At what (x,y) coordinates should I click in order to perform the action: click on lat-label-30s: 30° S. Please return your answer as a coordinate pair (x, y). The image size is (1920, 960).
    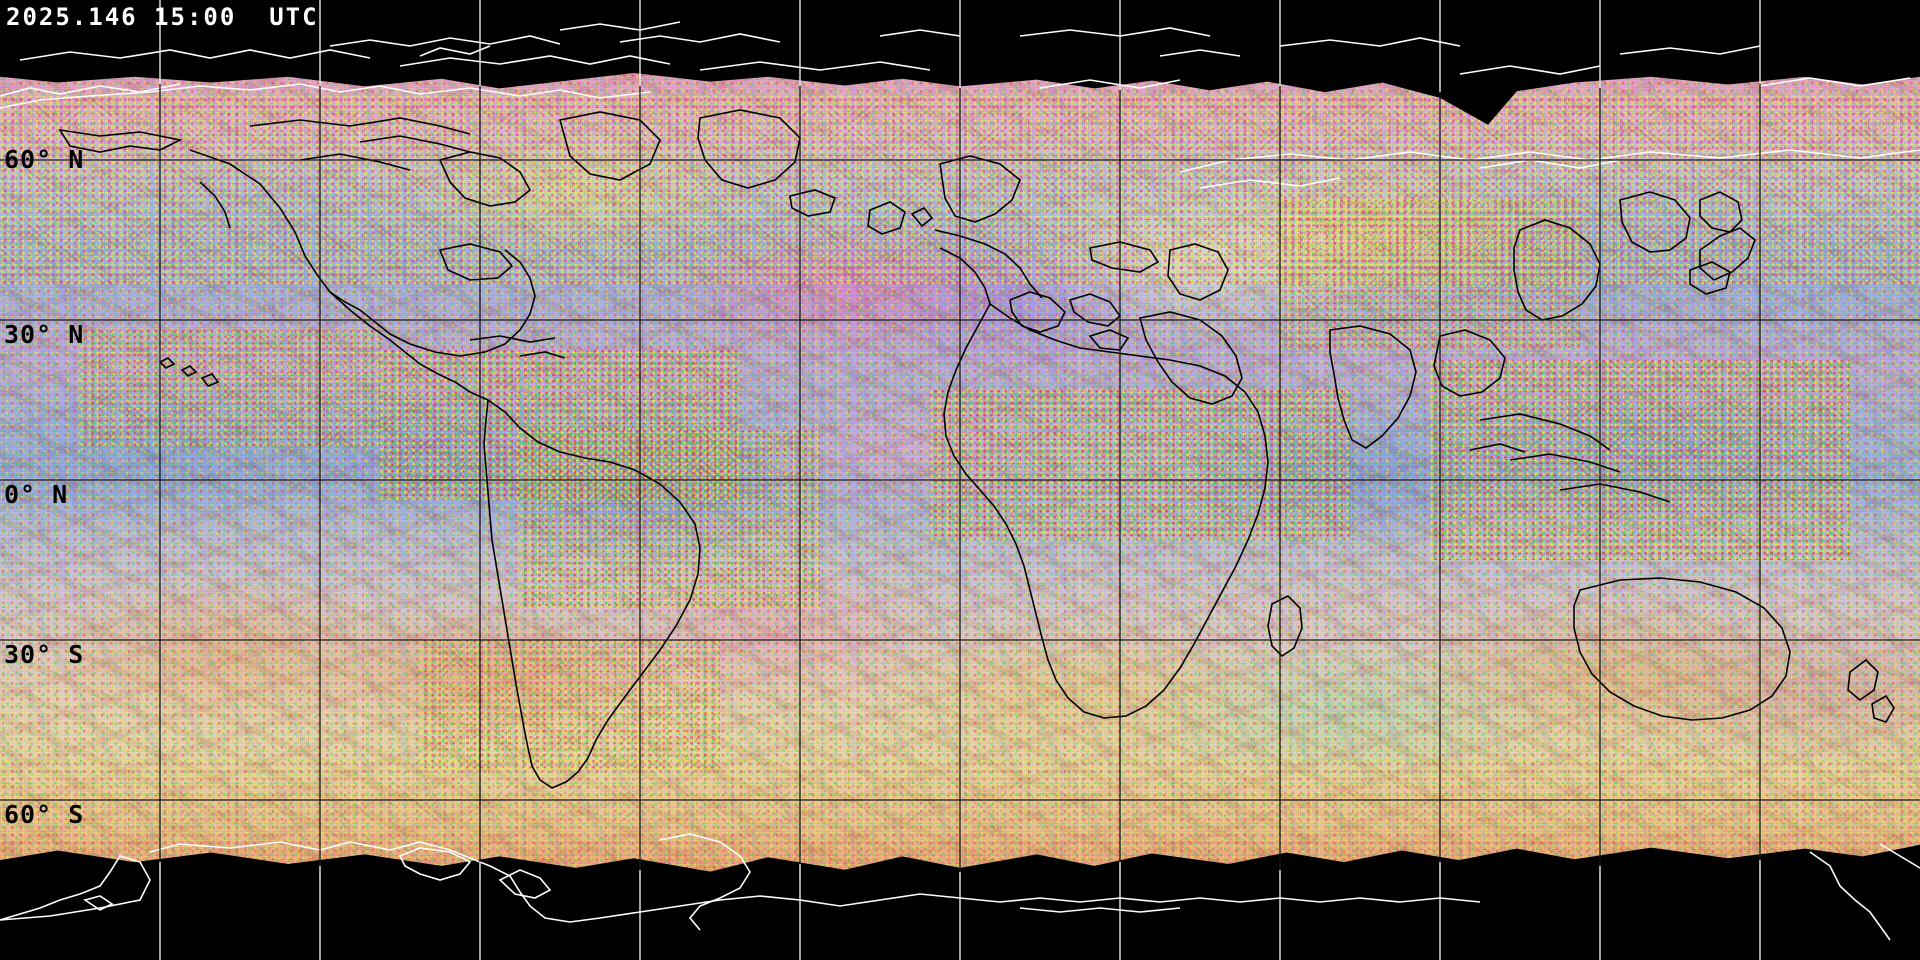
    Looking at the image, I should click on (44, 654).